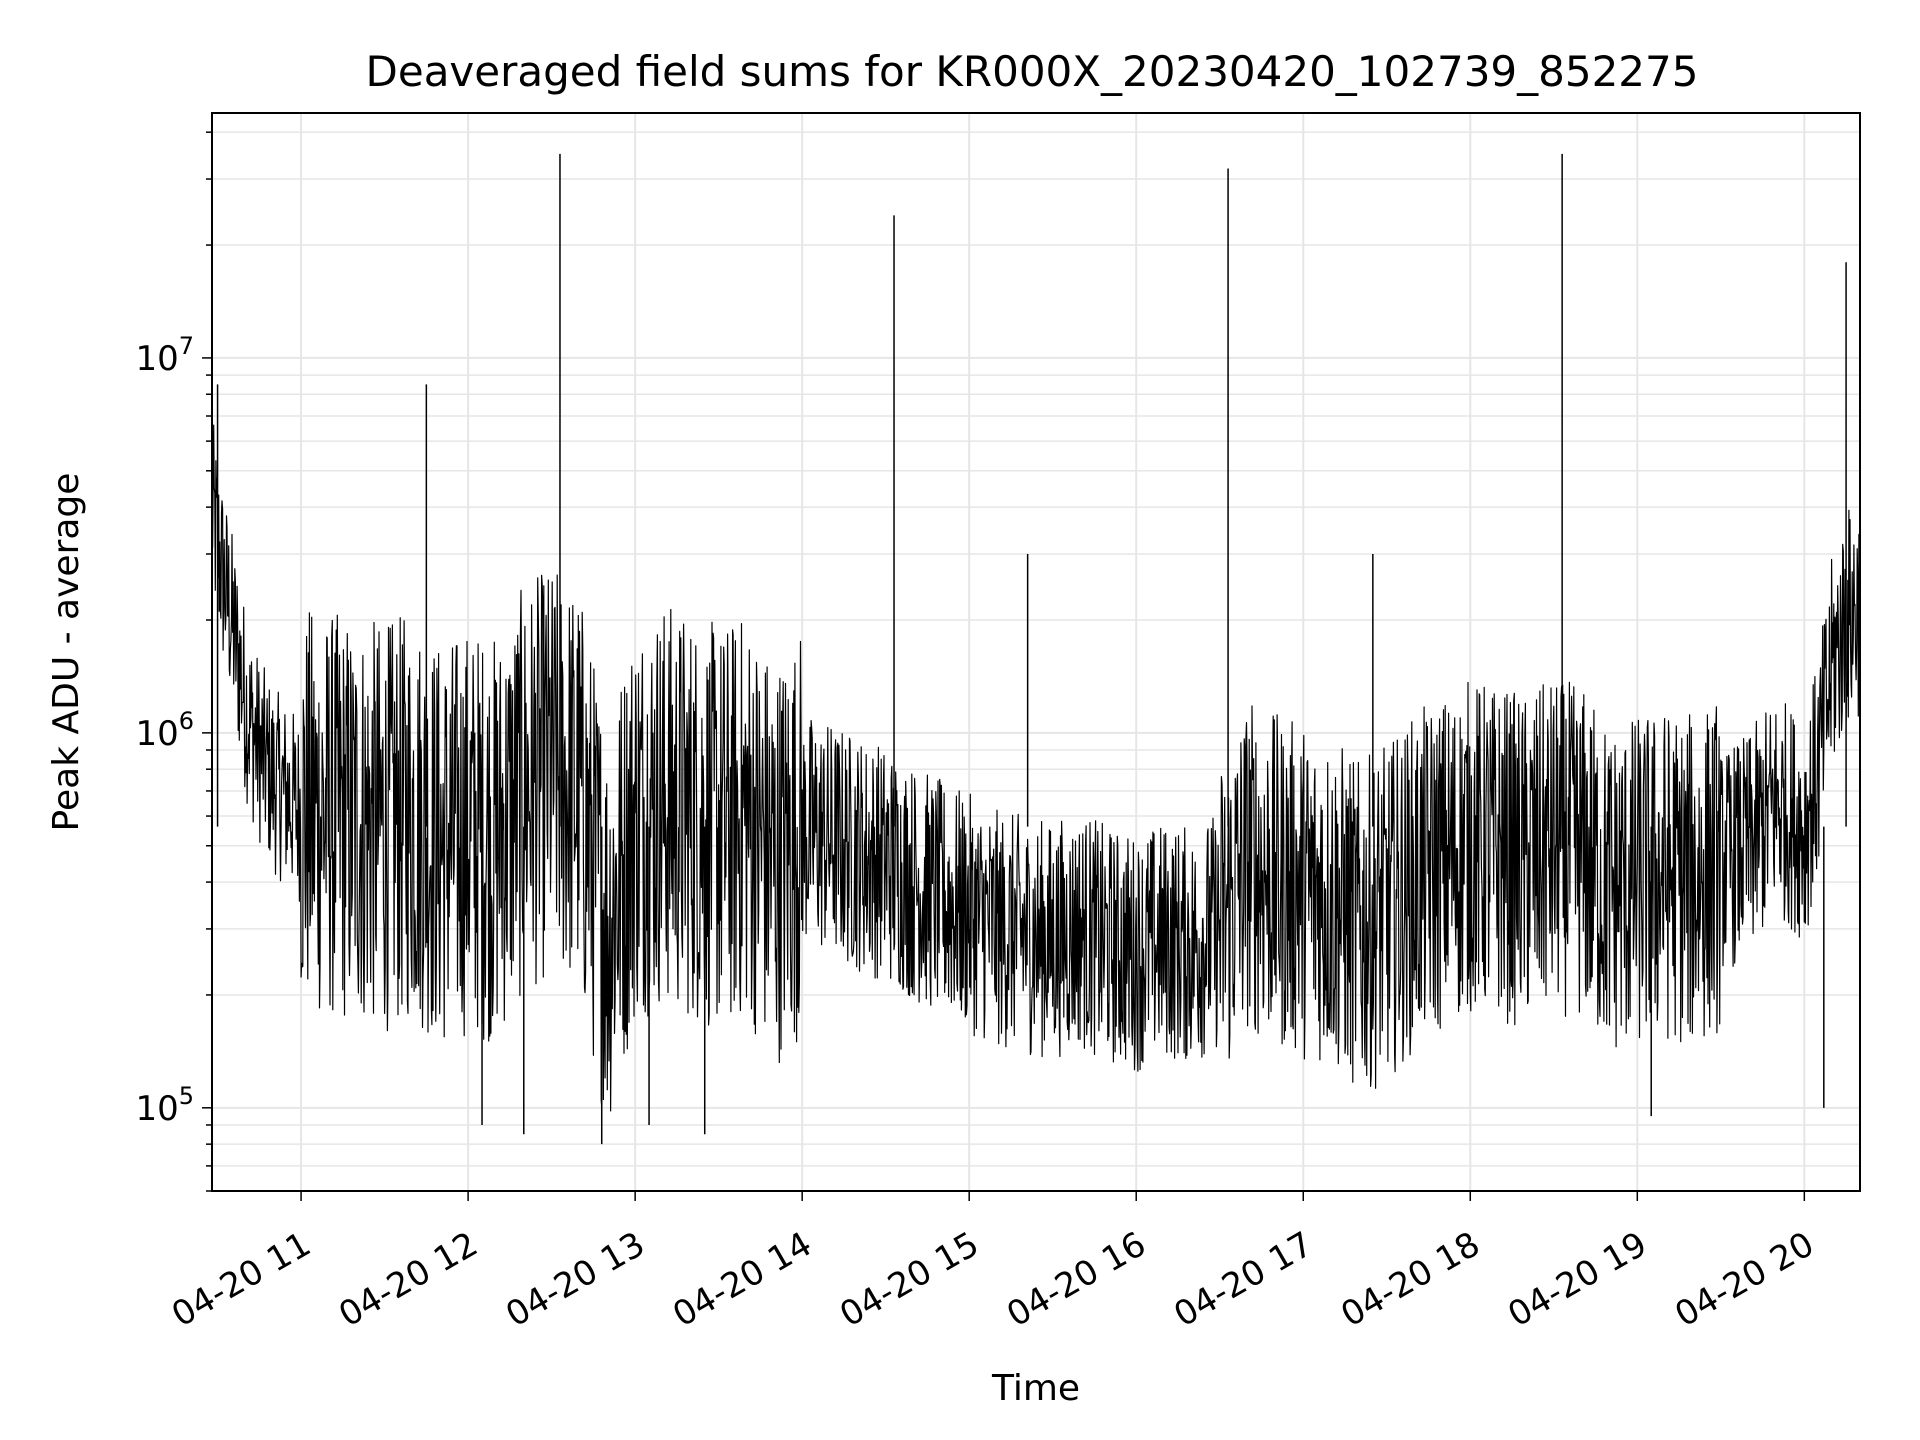  I want to click on y-tick-label: 10⁵, so click(164, 1105).